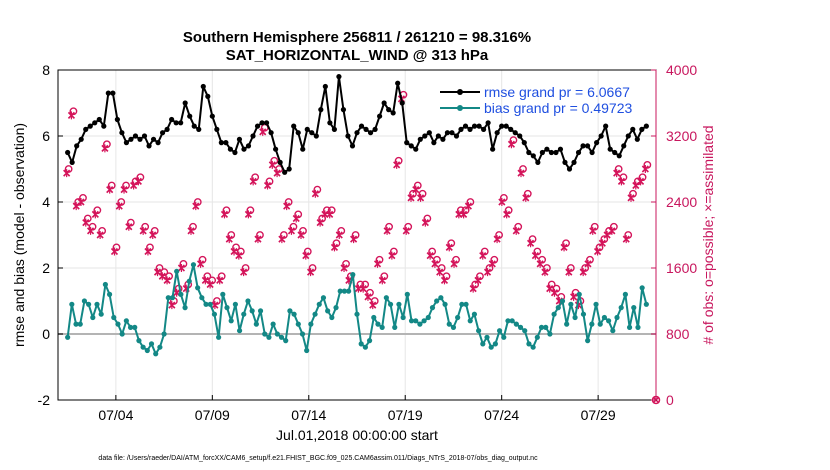 Image resolution: width=830 pixels, height=470 pixels. Describe the element at coordinates (708, 234) in the screenshot. I see `right-axis-label: # of obs: o=possible; ×=assimilated` at that location.